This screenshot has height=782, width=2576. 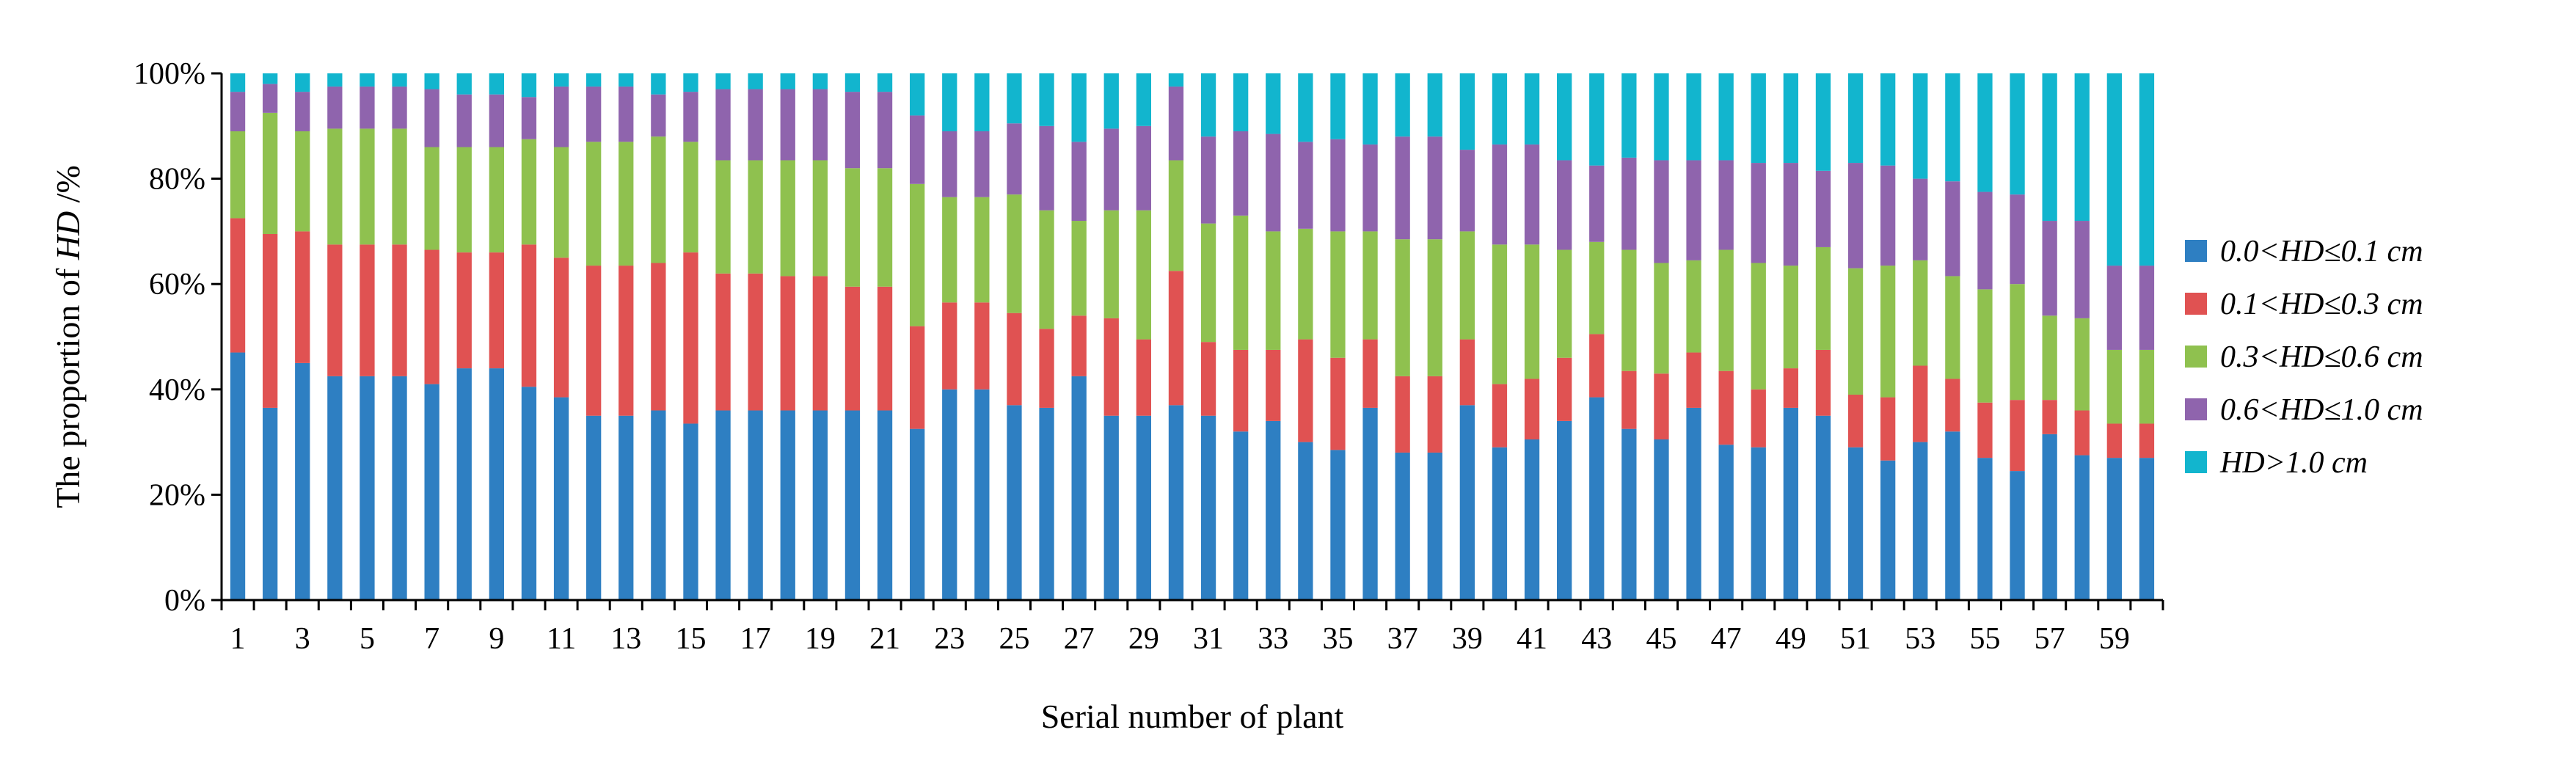 What do you see at coordinates (170, 74) in the screenshot?
I see `y-tick-label: 100%` at bounding box center [170, 74].